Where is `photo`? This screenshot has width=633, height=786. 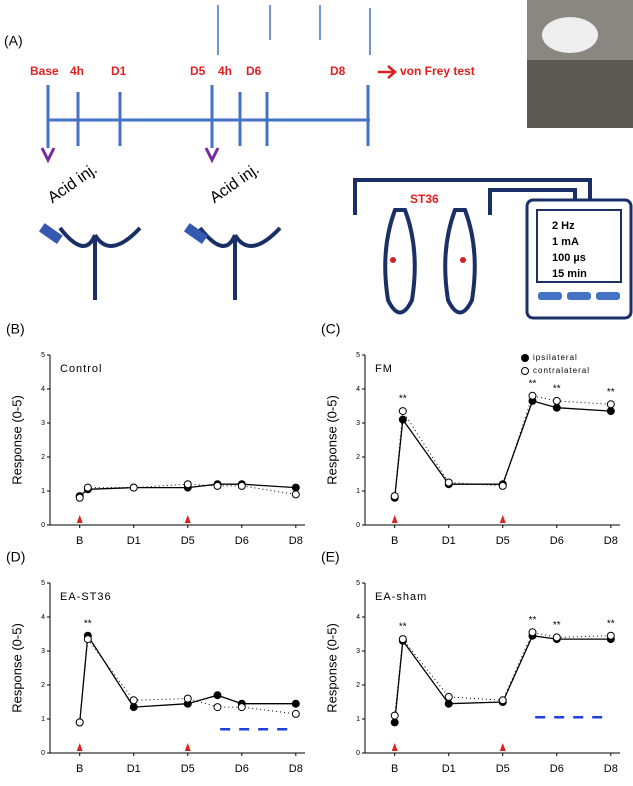 photo is located at coordinates (580, 94).